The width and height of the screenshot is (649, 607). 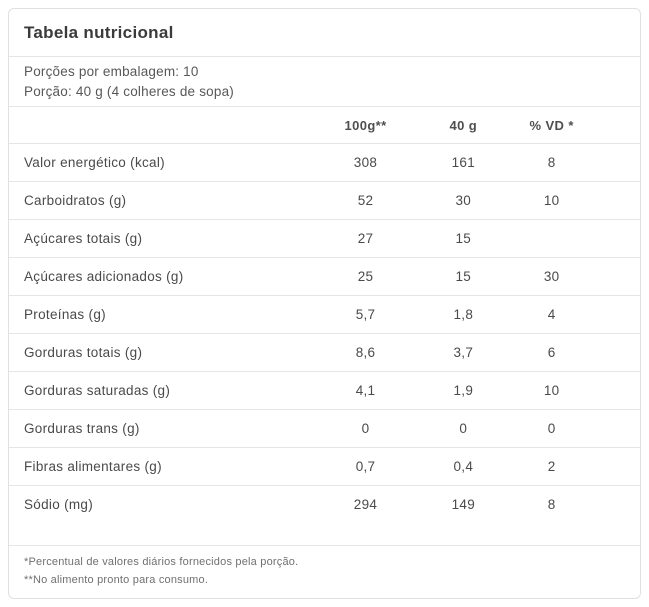 What do you see at coordinates (463, 200) in the screenshot?
I see `value-per-40g: 30` at bounding box center [463, 200].